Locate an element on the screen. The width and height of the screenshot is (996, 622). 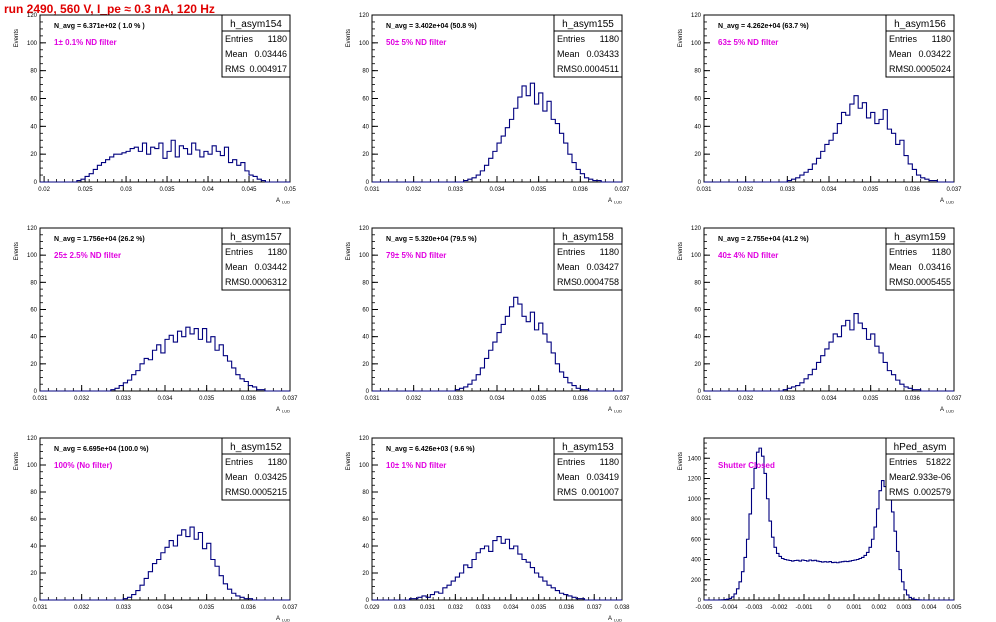
stats-histogram-name: h_asym154 is located at coordinates (256, 24).